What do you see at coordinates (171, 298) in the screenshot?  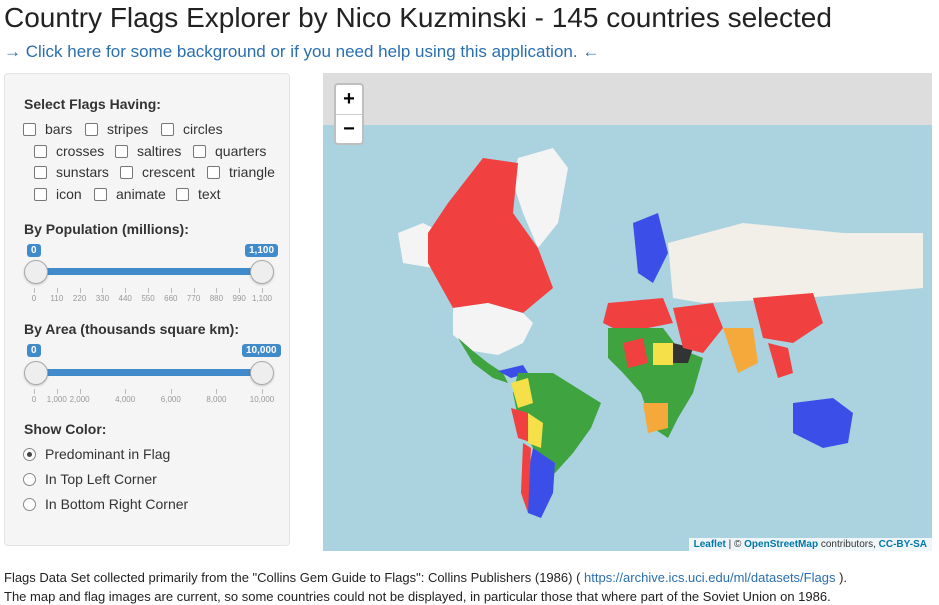 I see `slider-tick-label: 660` at bounding box center [171, 298].